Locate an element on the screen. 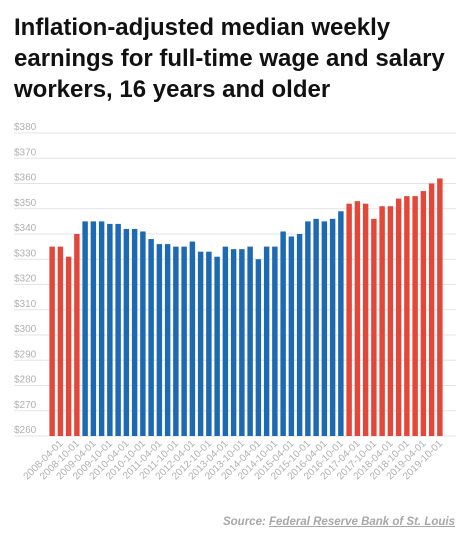 The width and height of the screenshot is (469, 549). y-tick-label: $340 is located at coordinates (25, 228).